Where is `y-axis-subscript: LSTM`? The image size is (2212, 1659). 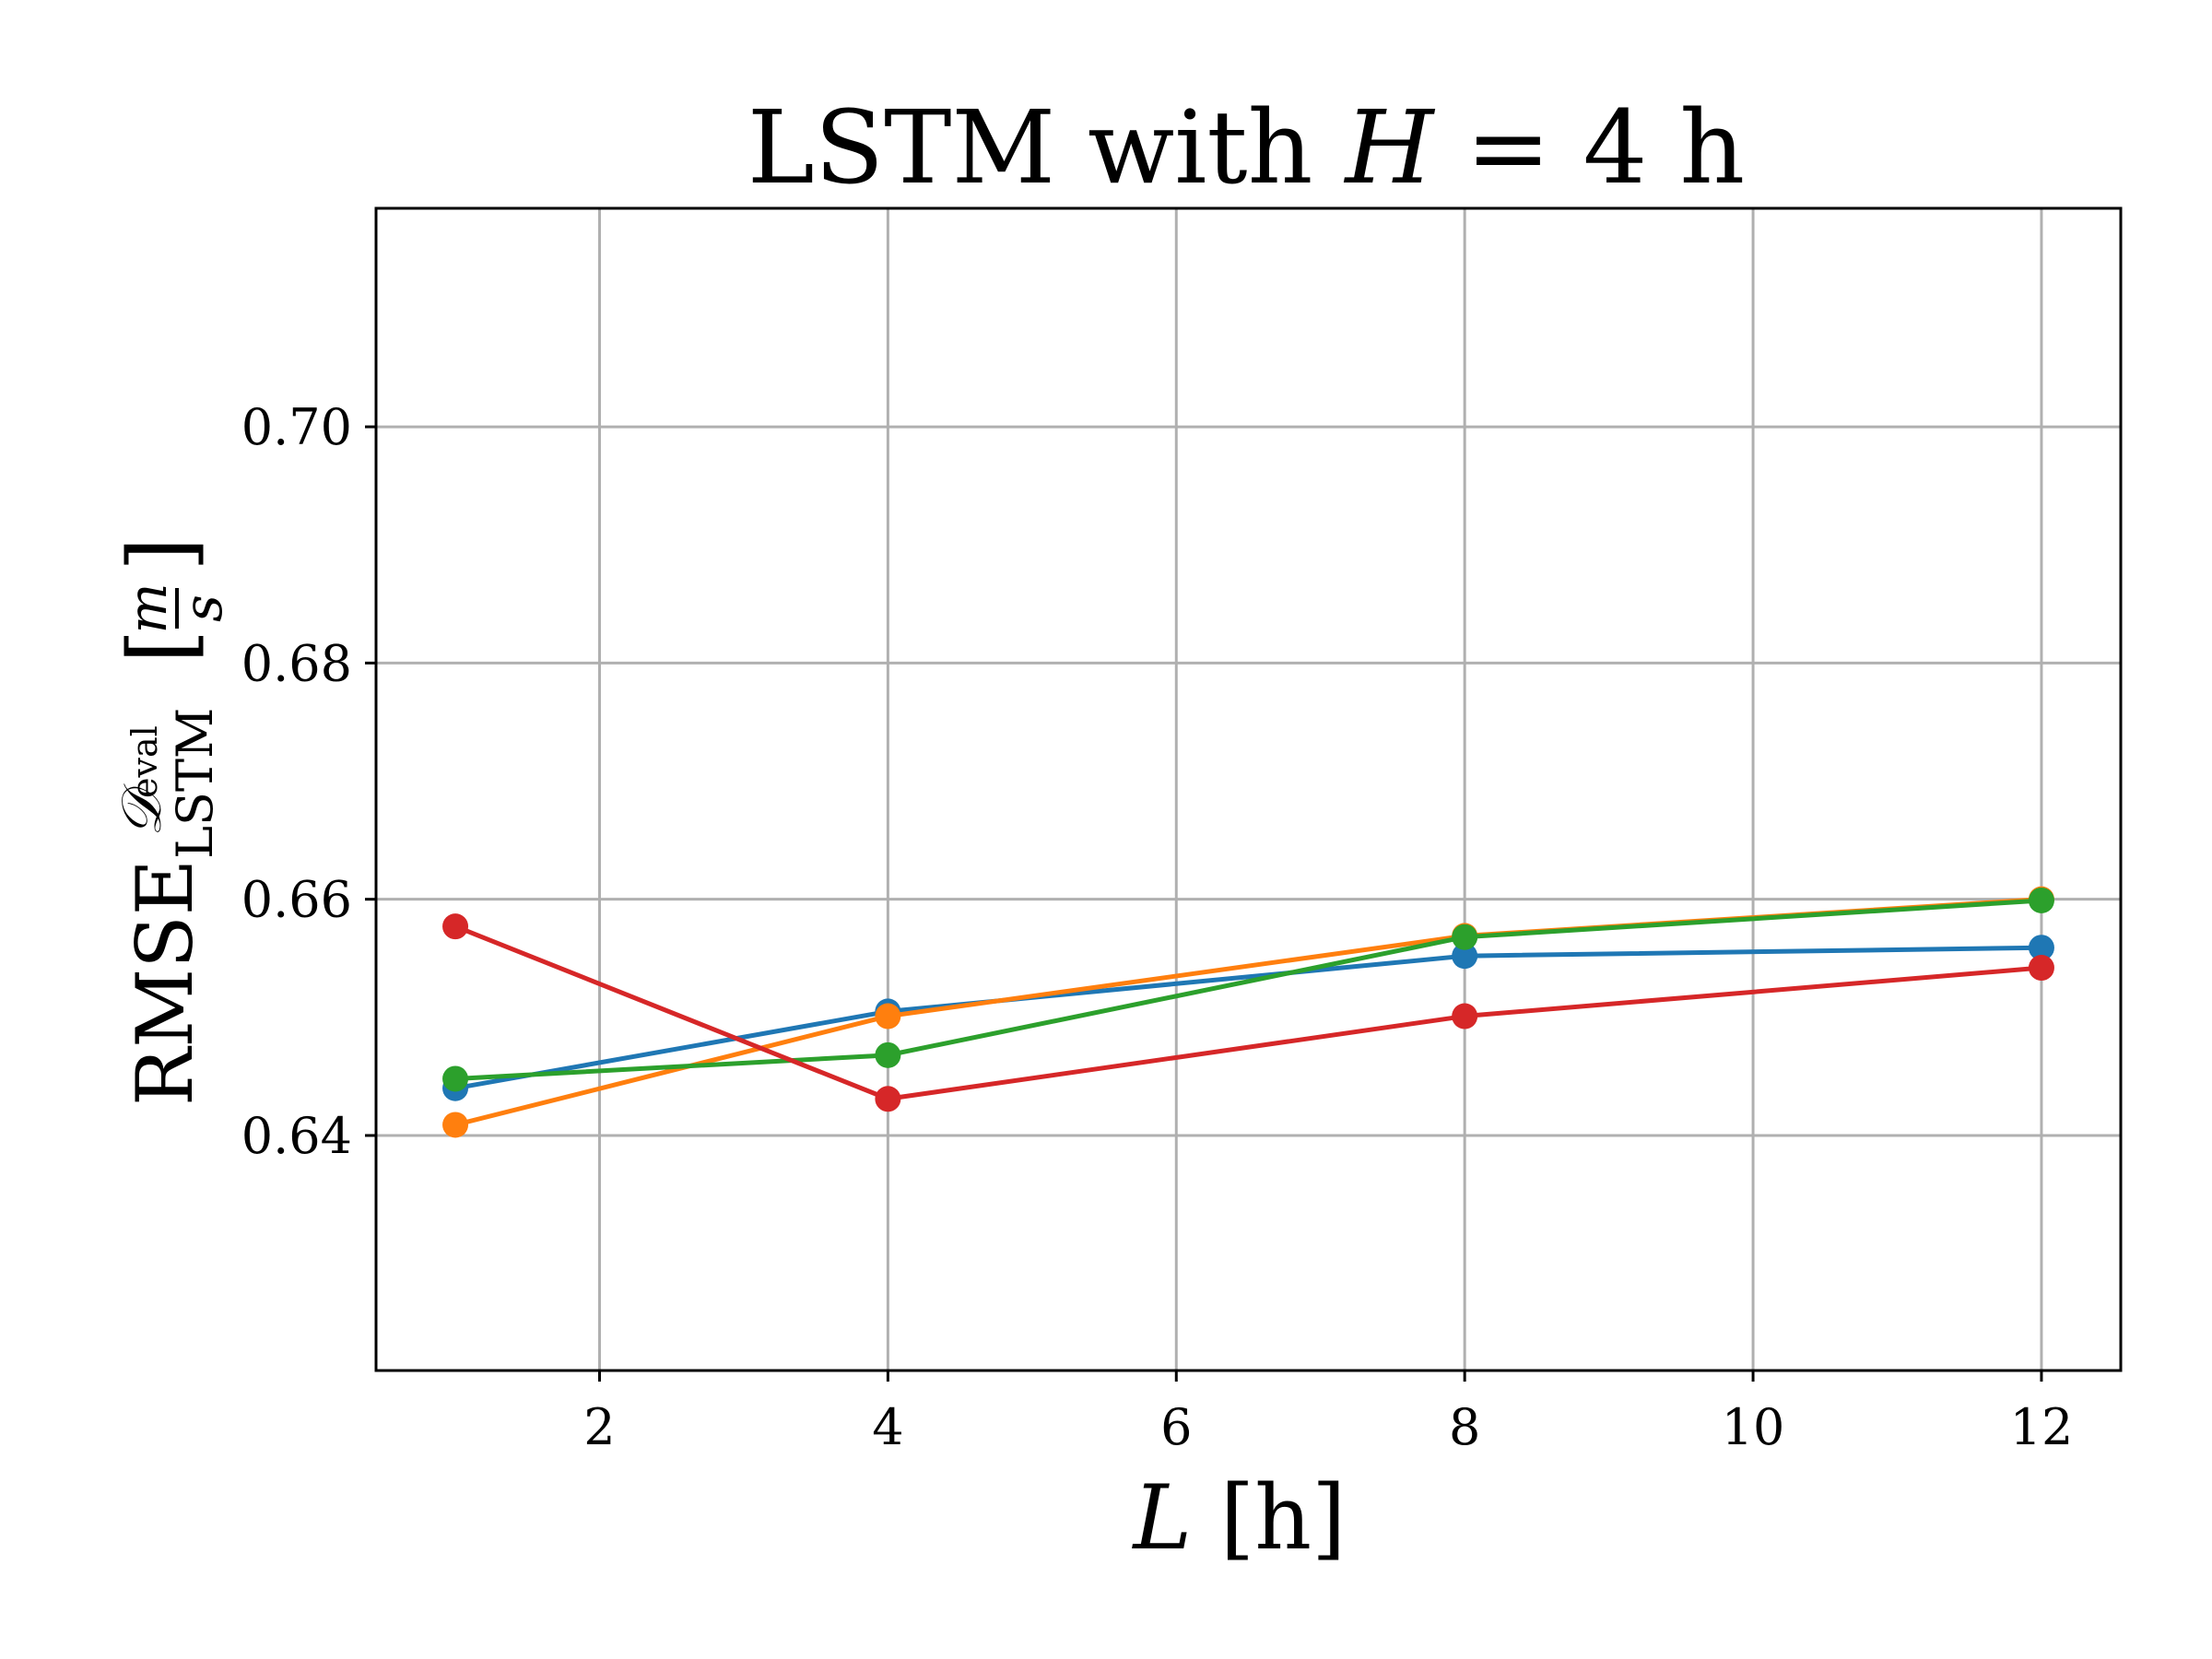
y-axis-subscript: LSTM is located at coordinates (195, 783).